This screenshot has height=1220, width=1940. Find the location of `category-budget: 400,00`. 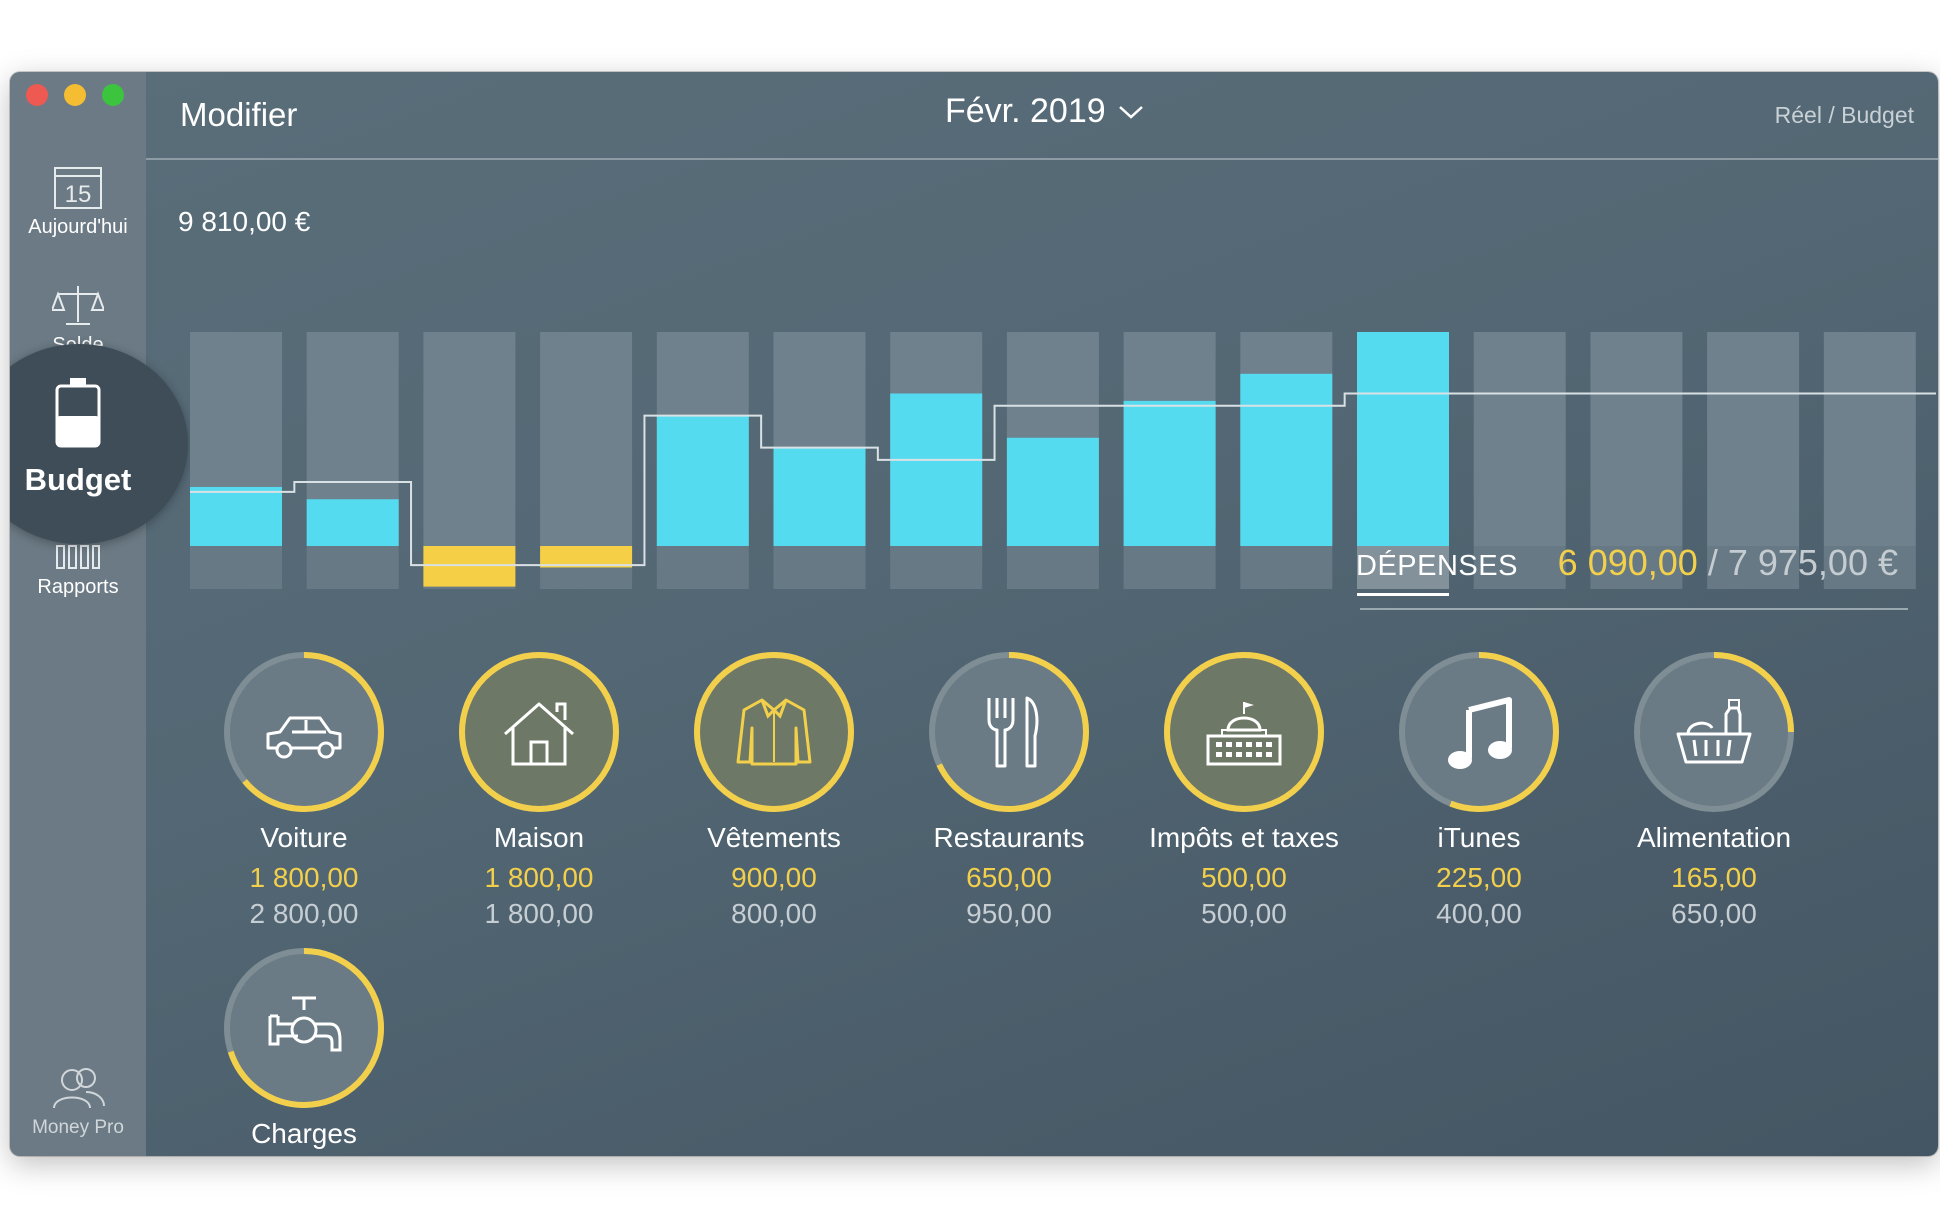

category-budget: 400,00 is located at coordinates (1479, 913).